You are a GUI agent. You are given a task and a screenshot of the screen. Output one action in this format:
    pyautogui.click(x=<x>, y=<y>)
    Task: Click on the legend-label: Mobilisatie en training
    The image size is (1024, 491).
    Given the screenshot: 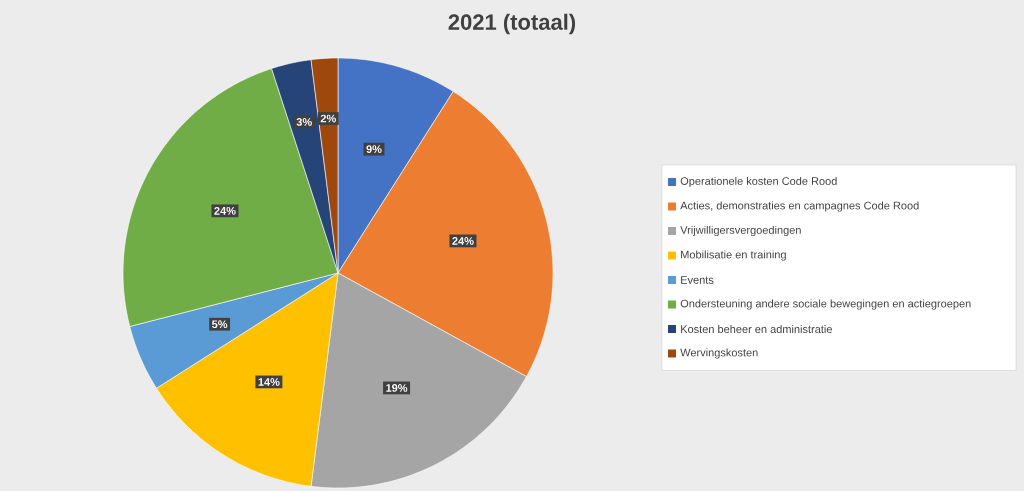 What is the action you would take?
    pyautogui.click(x=733, y=255)
    